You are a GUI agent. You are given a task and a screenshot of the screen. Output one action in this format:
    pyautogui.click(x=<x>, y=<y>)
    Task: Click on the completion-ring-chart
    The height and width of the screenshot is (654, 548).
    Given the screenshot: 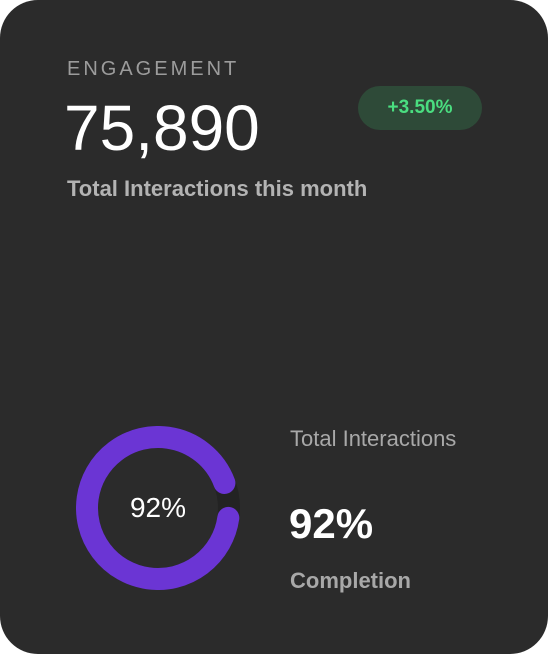 What is the action you would take?
    pyautogui.click(x=158, y=508)
    